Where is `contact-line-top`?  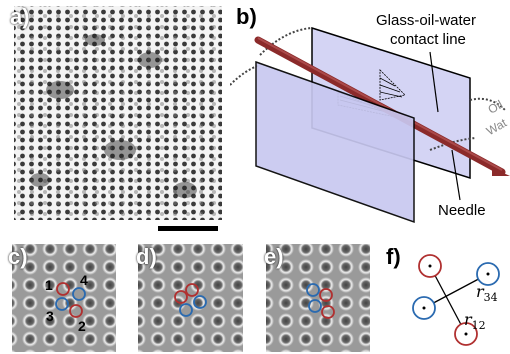
contact-line-top is located at coordinates (286, 41).